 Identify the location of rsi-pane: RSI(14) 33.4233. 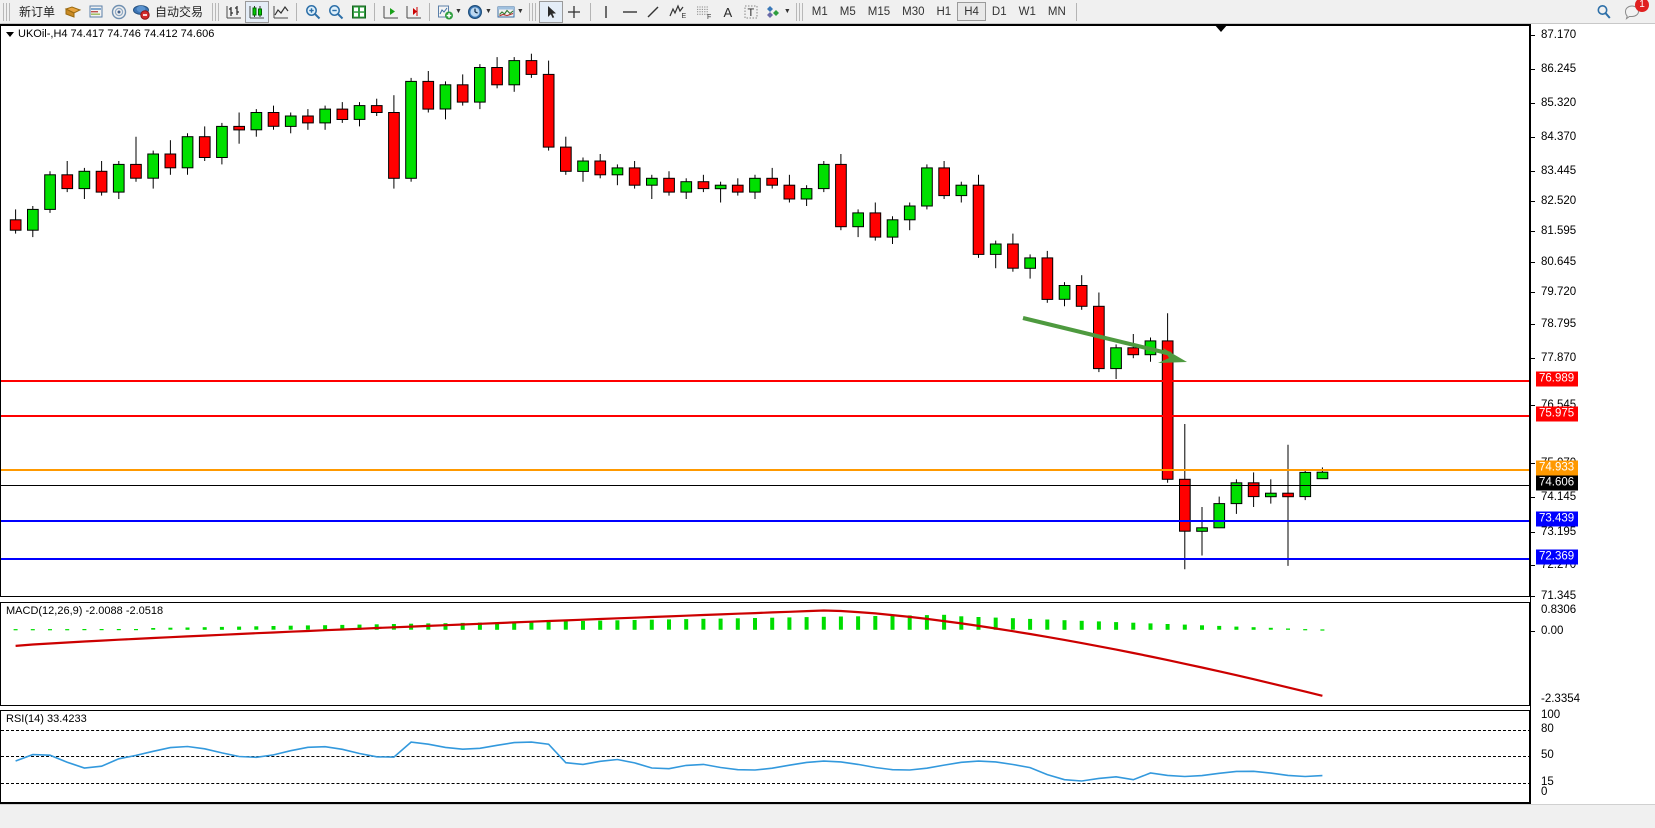
(765, 756).